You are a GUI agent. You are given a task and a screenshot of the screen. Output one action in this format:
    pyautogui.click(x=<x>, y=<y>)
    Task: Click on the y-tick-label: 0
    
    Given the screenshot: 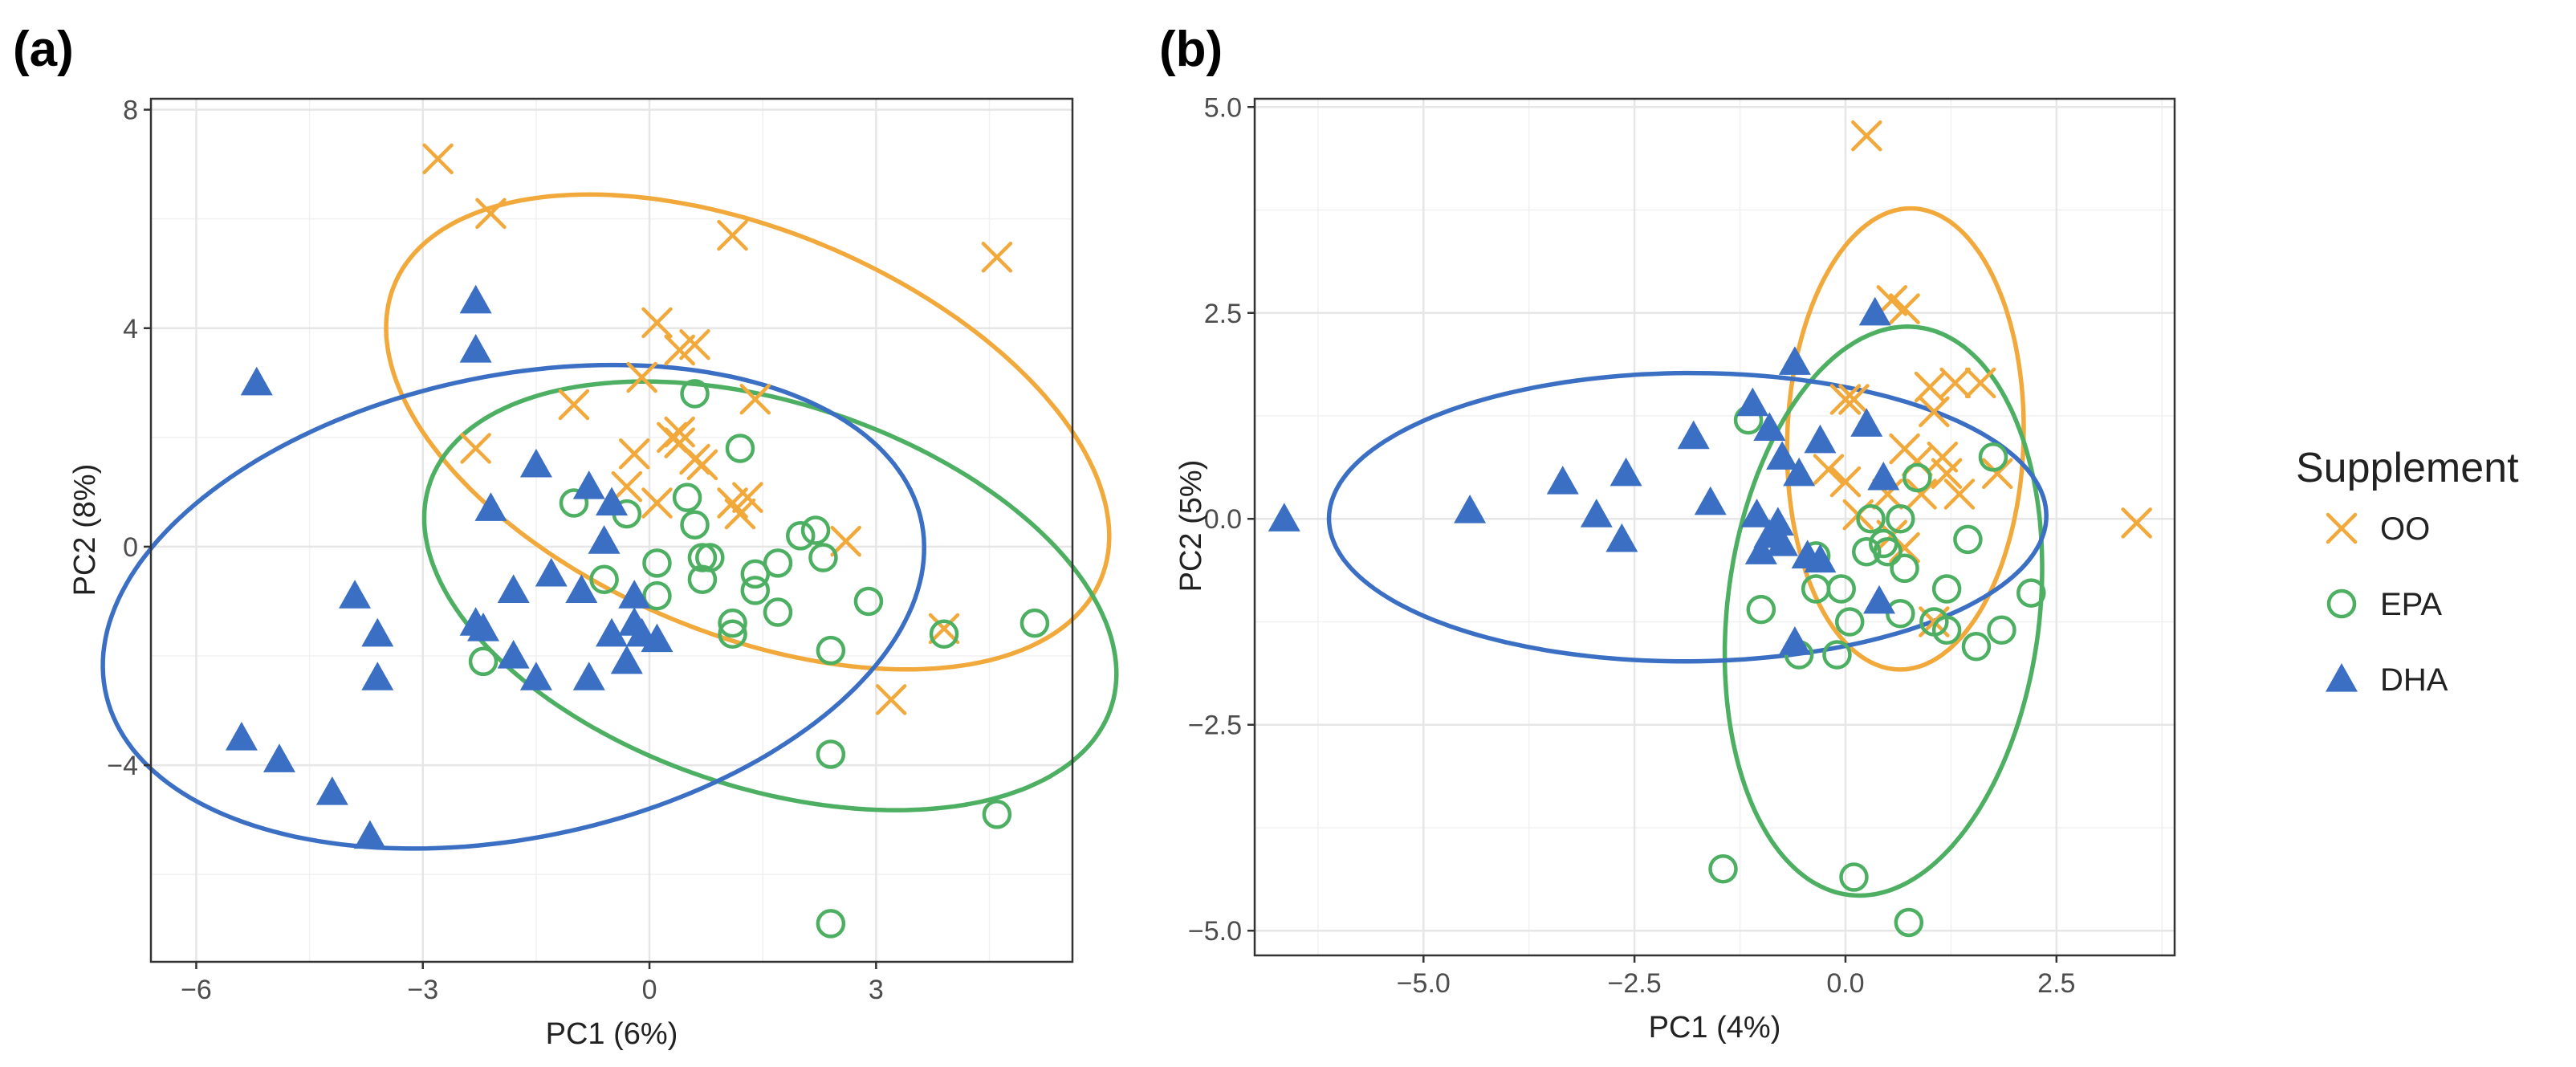 What is the action you would take?
    pyautogui.click(x=130, y=548)
    